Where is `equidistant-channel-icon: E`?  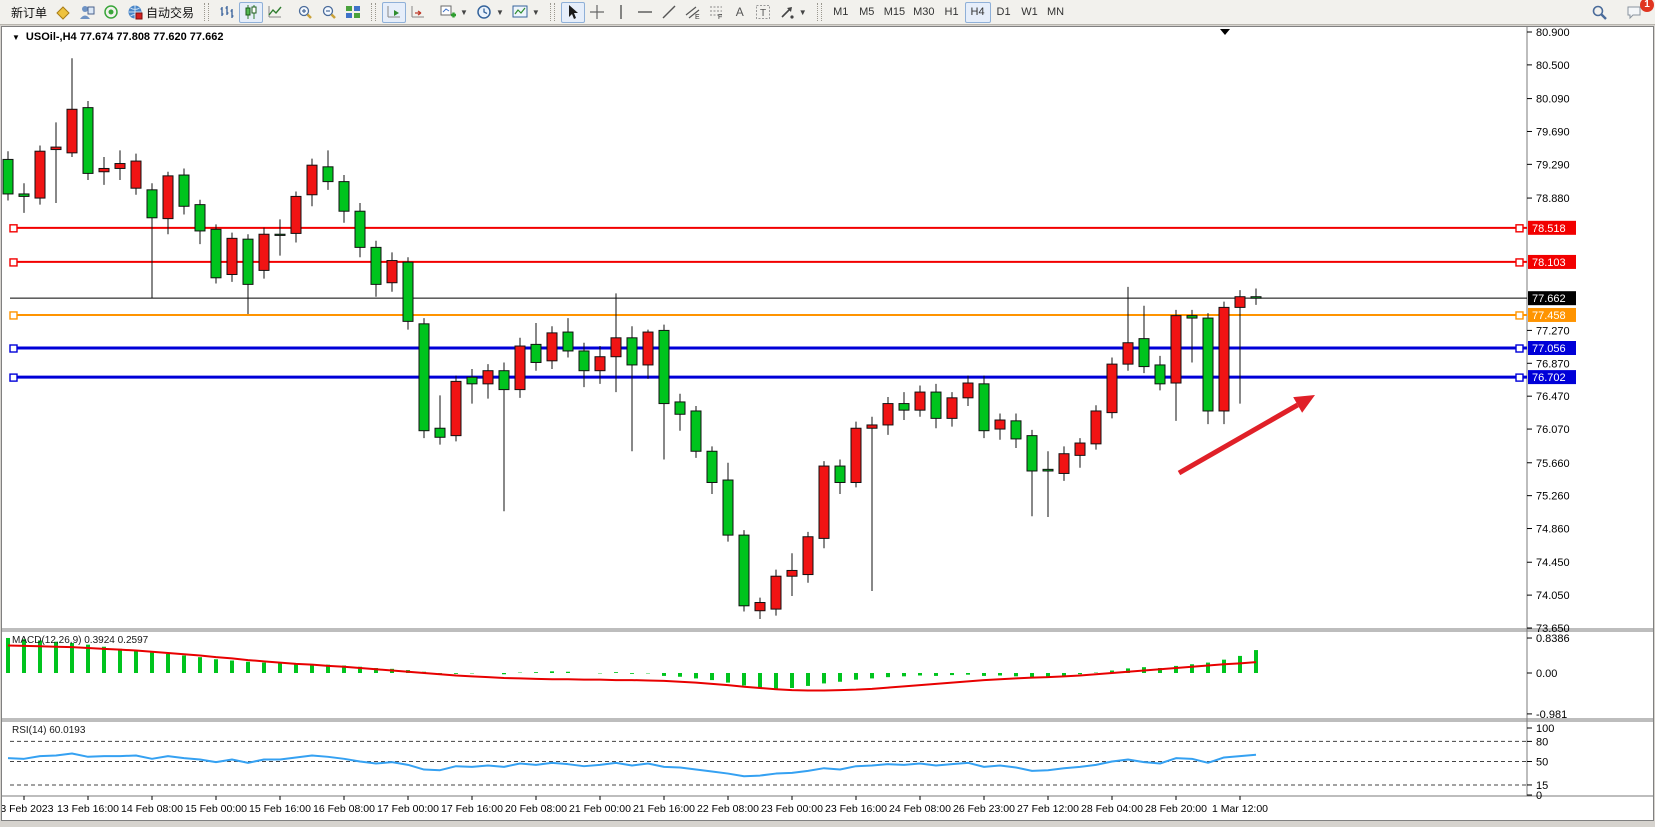 equidistant-channel-icon: E is located at coordinates (692, 13).